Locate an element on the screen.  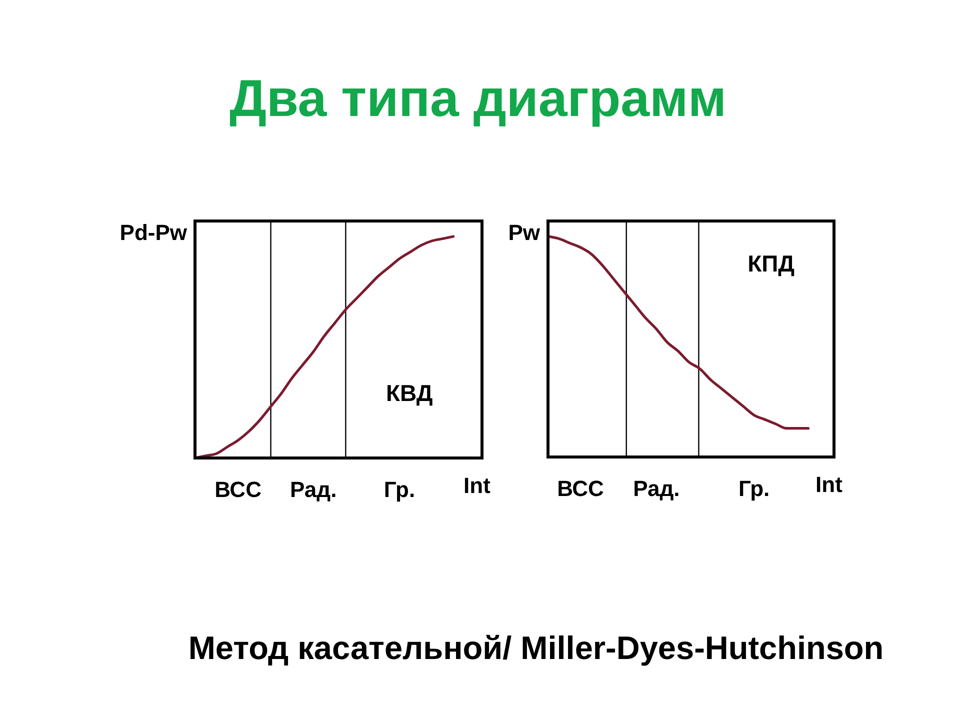
chart-title: Два типа диаграмм is located at coordinates (478, 99).